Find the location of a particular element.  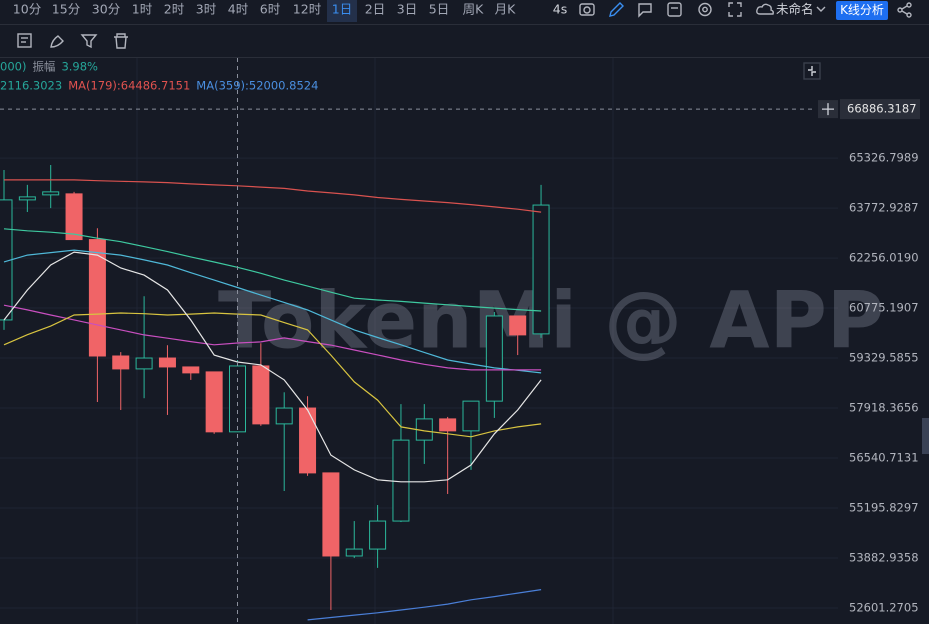

interval-button: 2时 is located at coordinates (174, 9).